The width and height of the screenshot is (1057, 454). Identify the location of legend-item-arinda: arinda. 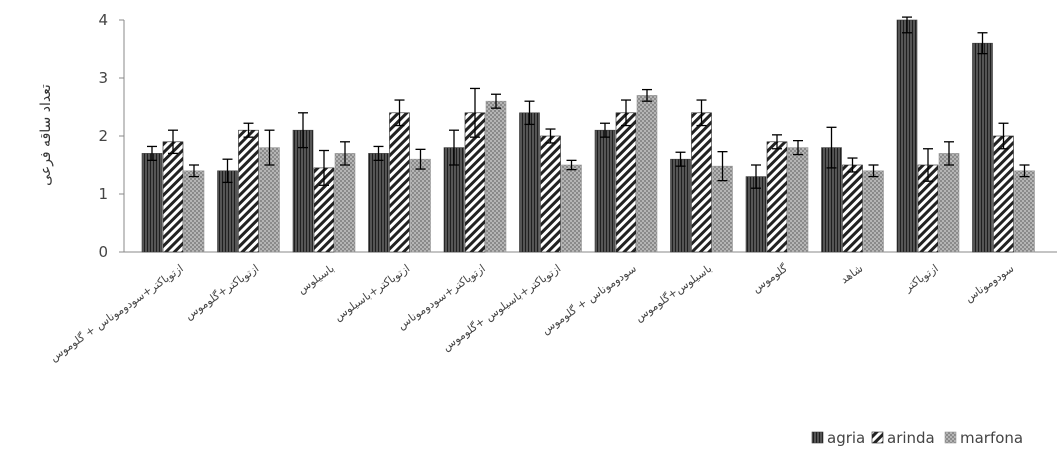
(903, 438).